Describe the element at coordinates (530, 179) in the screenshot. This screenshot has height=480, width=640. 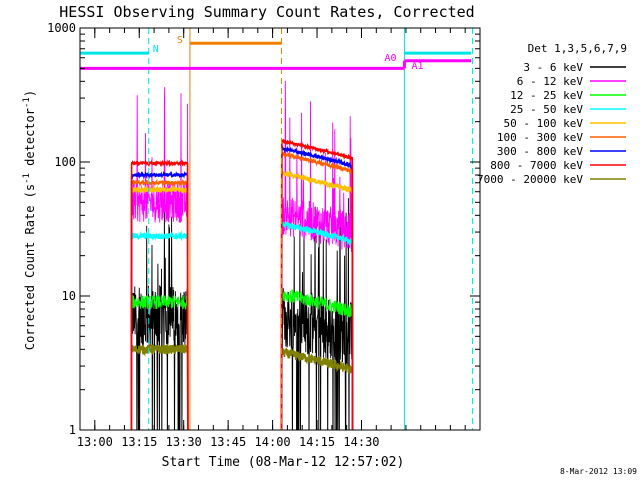
I see `legend-label-9: 7000 - 20000 keV` at that location.